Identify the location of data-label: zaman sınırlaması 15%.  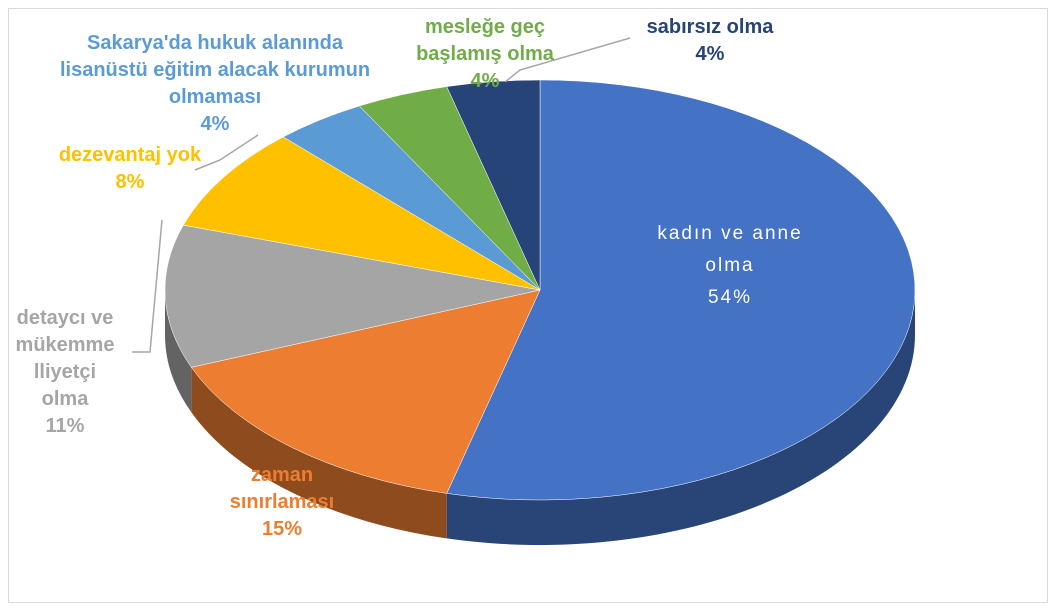
(282, 502).